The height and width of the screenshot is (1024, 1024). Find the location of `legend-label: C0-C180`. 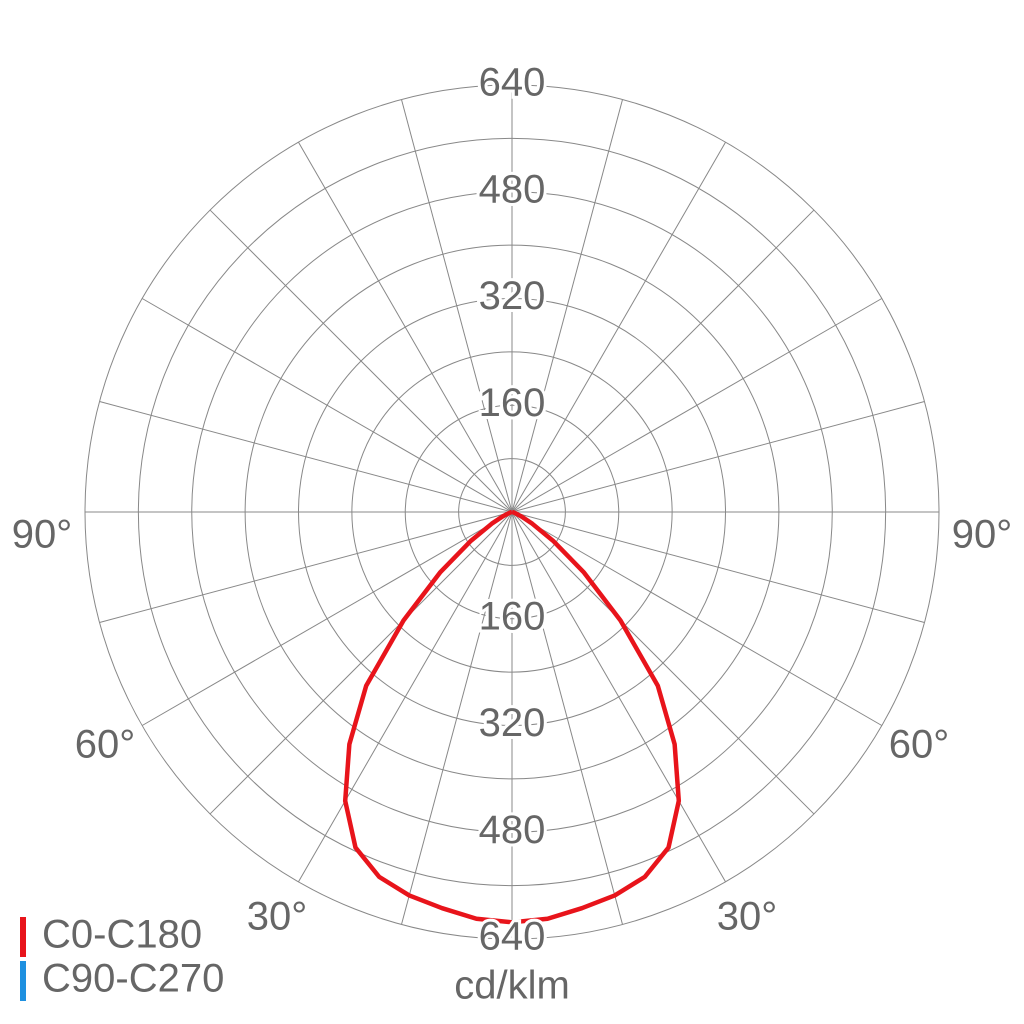

legend-label: C0-C180 is located at coordinates (122, 935).